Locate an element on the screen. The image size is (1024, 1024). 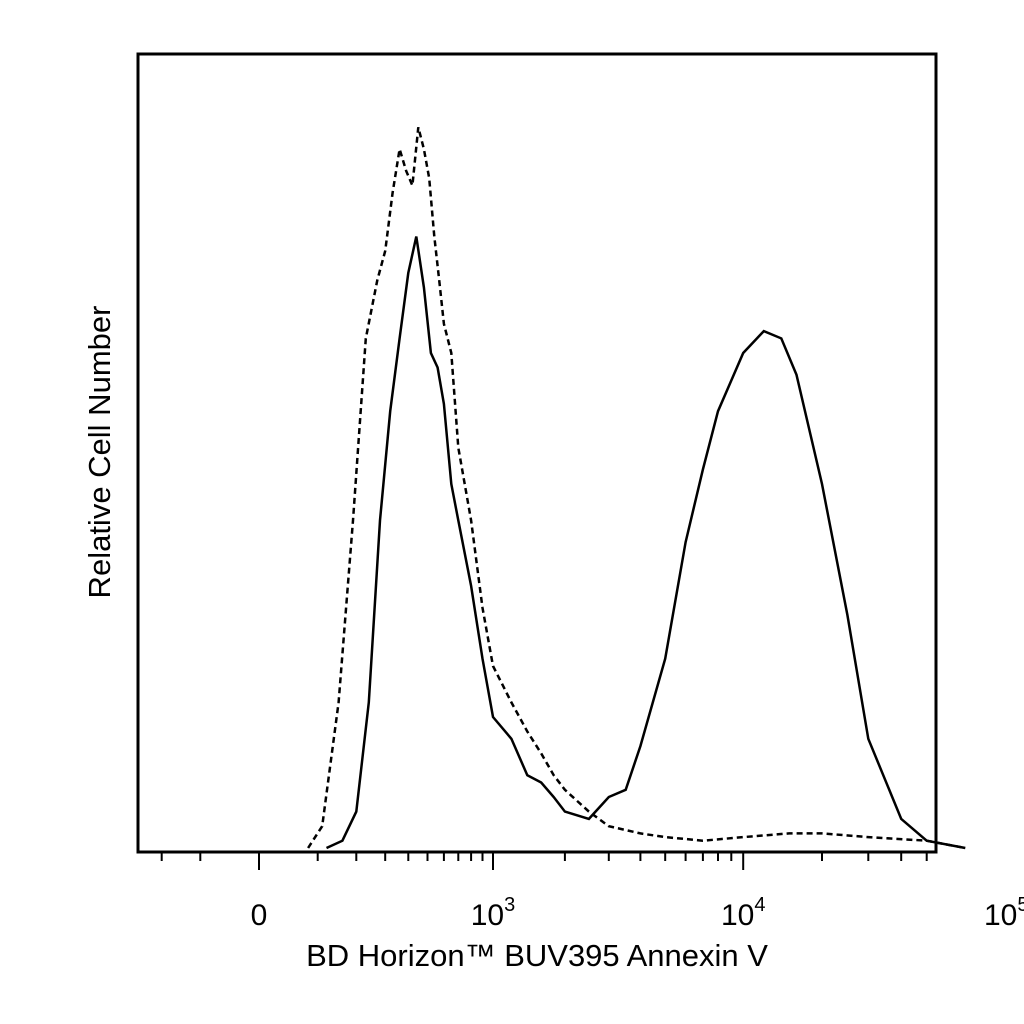
x-axis-ticks is located at coordinates (544, 861).